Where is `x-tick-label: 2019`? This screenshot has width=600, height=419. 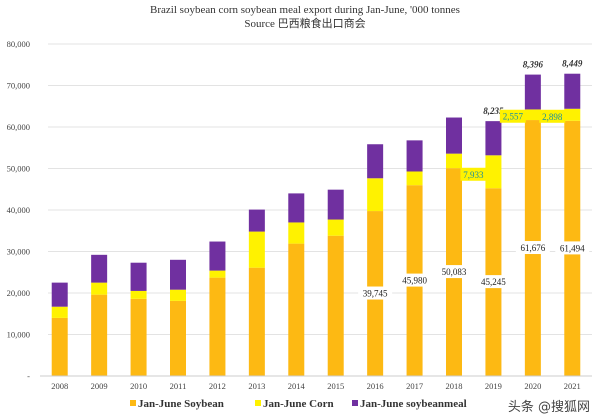
x-tick-label: 2019 is located at coordinates (493, 386).